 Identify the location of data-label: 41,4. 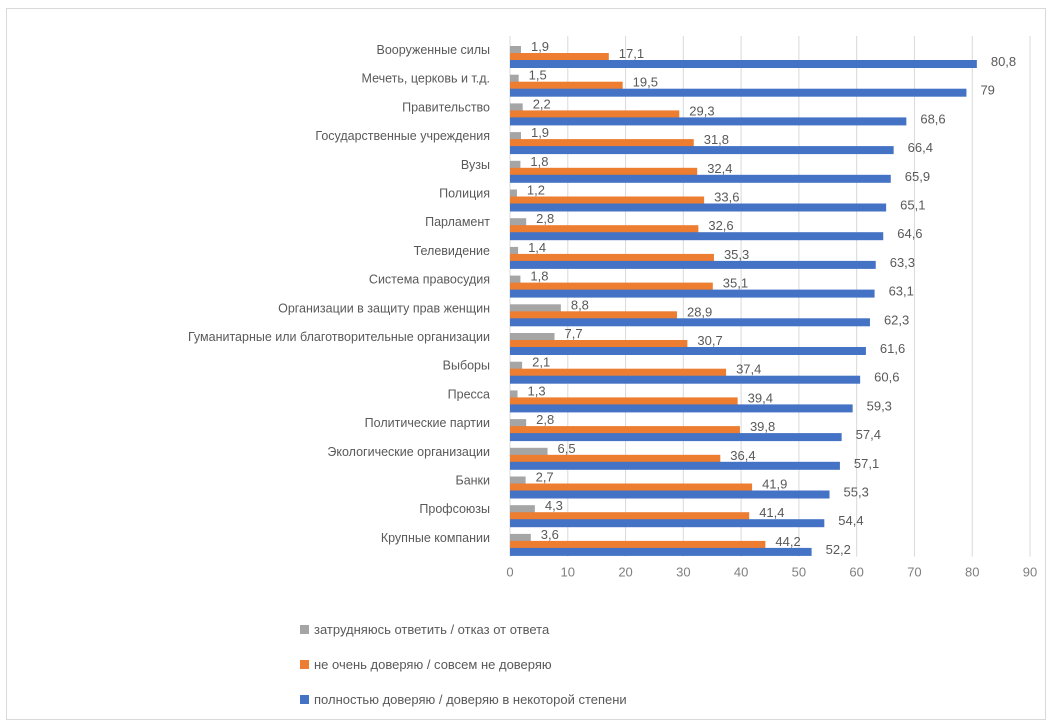
(771, 512).